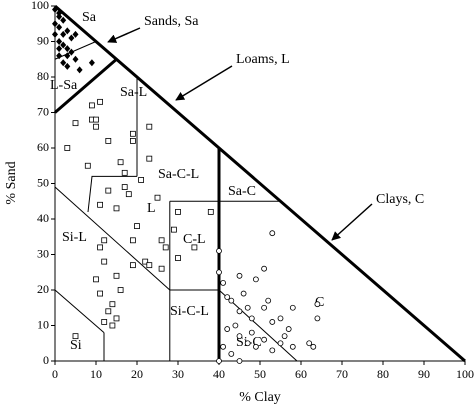  What do you see at coordinates (43, 111) in the screenshot?
I see `y-tick-label: 70` at bounding box center [43, 111].